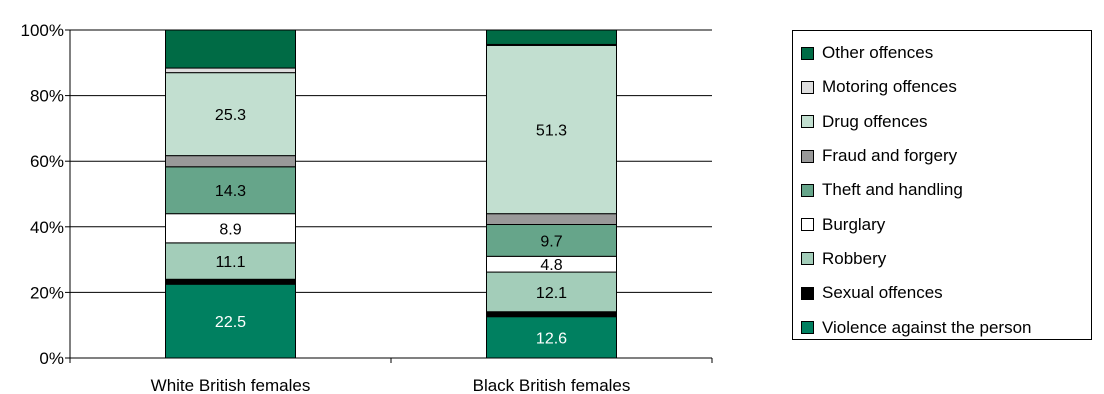 Image resolution: width=1104 pixels, height=394 pixels. I want to click on legend-item: Motoring offences, so click(942, 87).